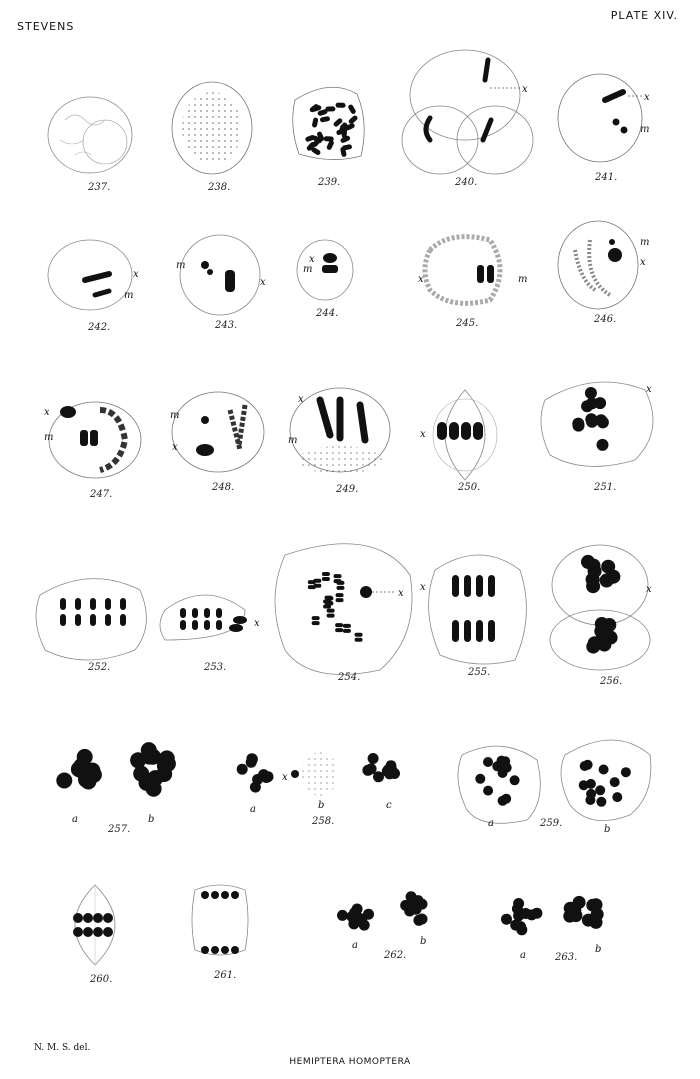 The height and width of the screenshot is (1079, 700). What do you see at coordinates (459, 441) in the screenshot?
I see `figure-250: x 250.` at bounding box center [459, 441].